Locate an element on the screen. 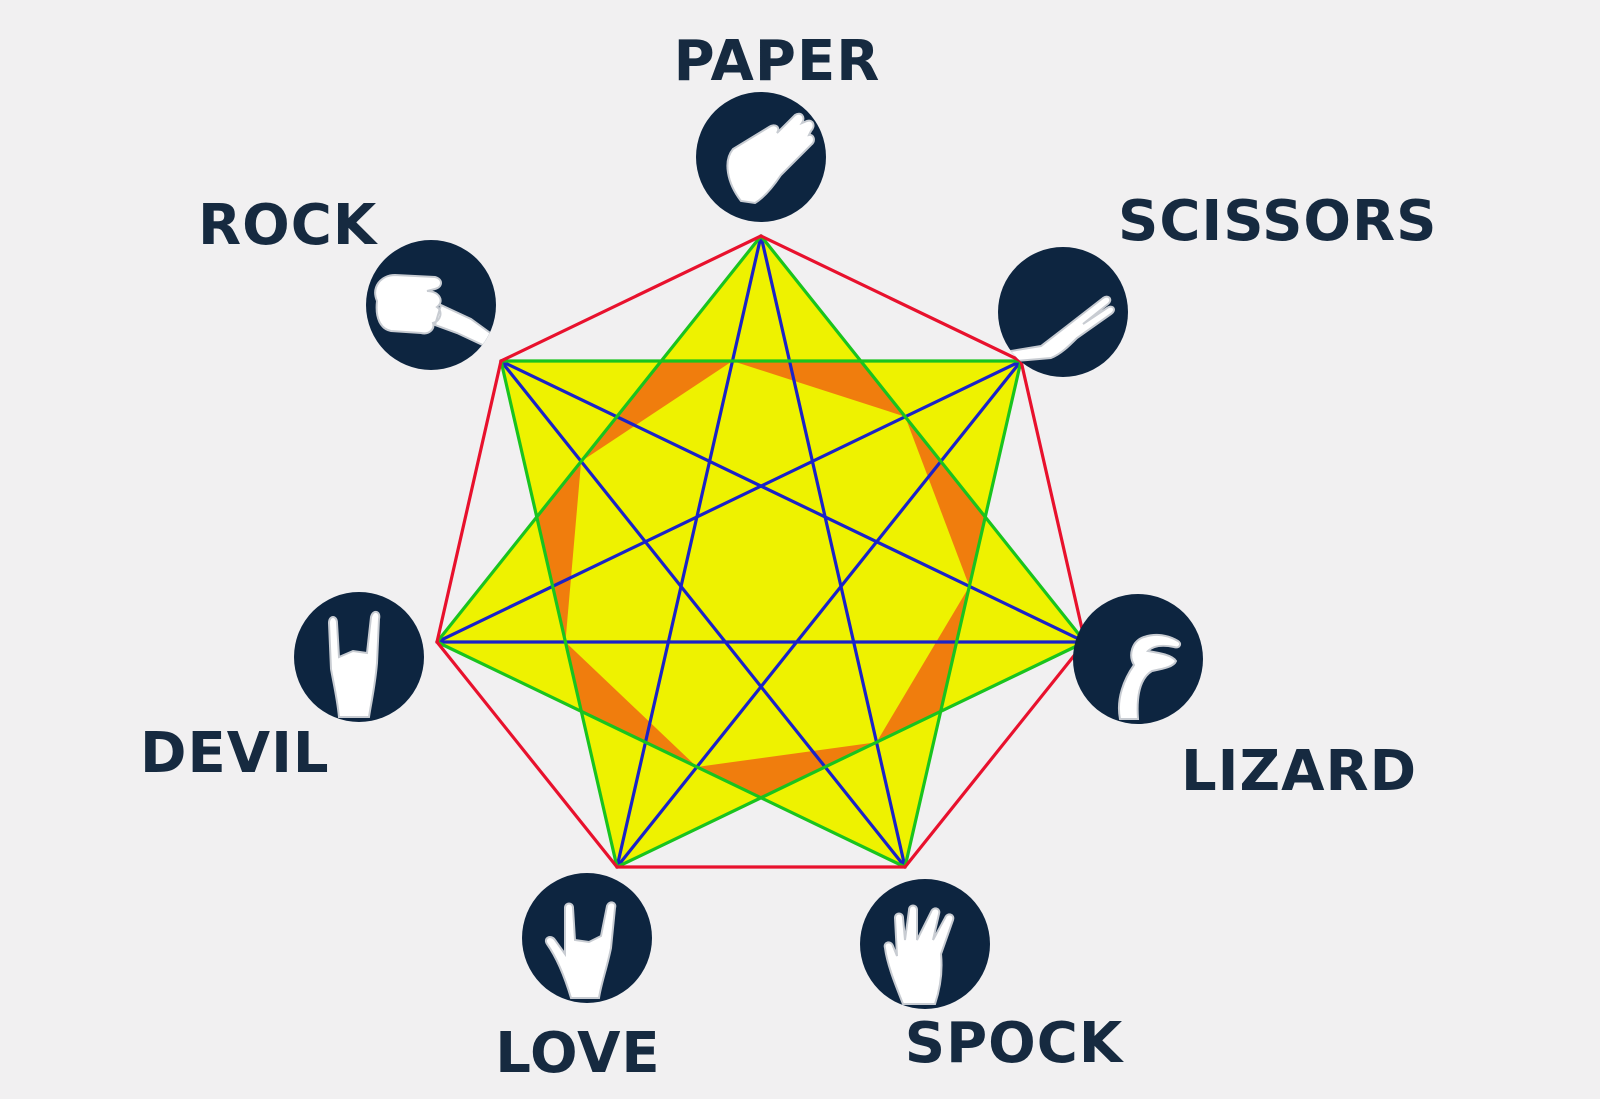 Image resolution: width=1600 pixels, height=1099 pixels. gesture-love is located at coordinates (587, 938).